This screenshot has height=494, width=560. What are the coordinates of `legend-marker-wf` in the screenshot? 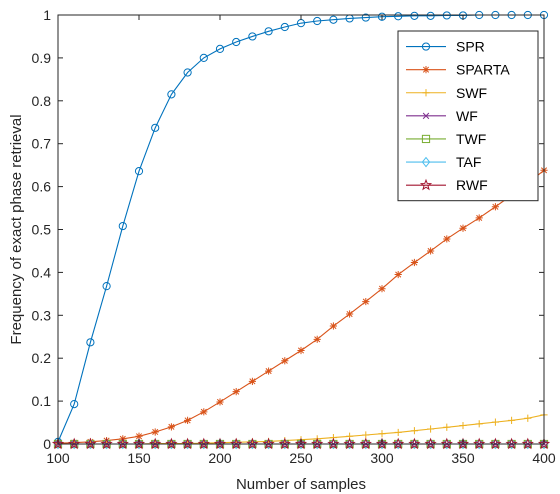 It's located at (426, 116).